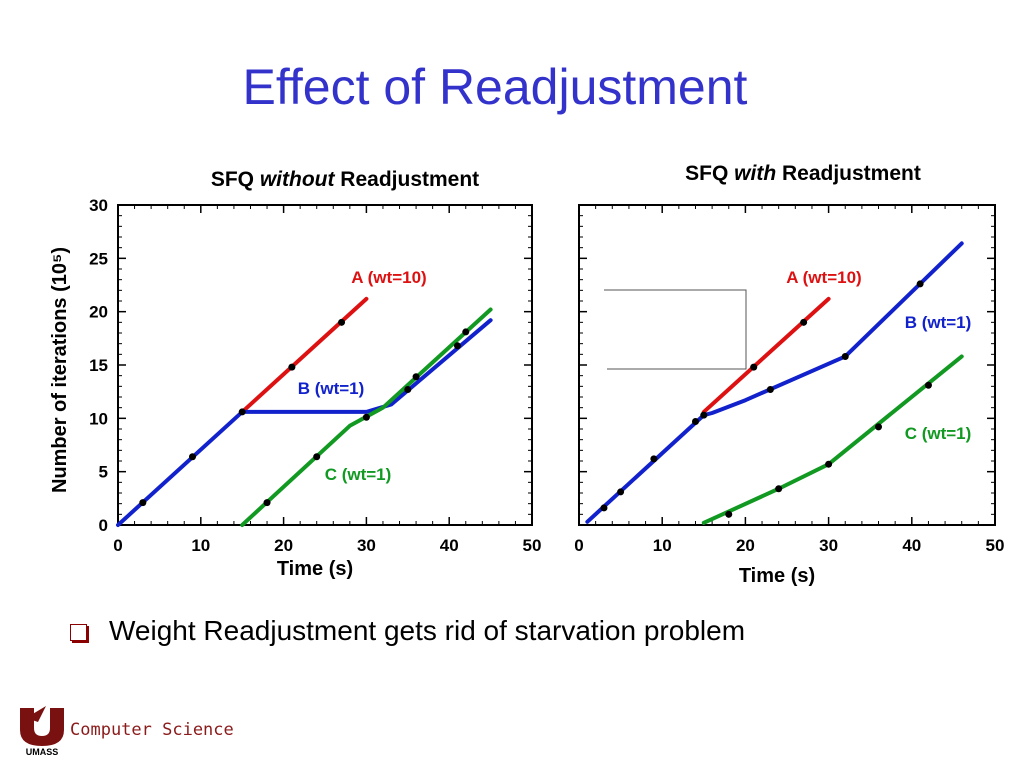 The height and width of the screenshot is (768, 1024). I want to click on chart-title-part: with, so click(755, 173).